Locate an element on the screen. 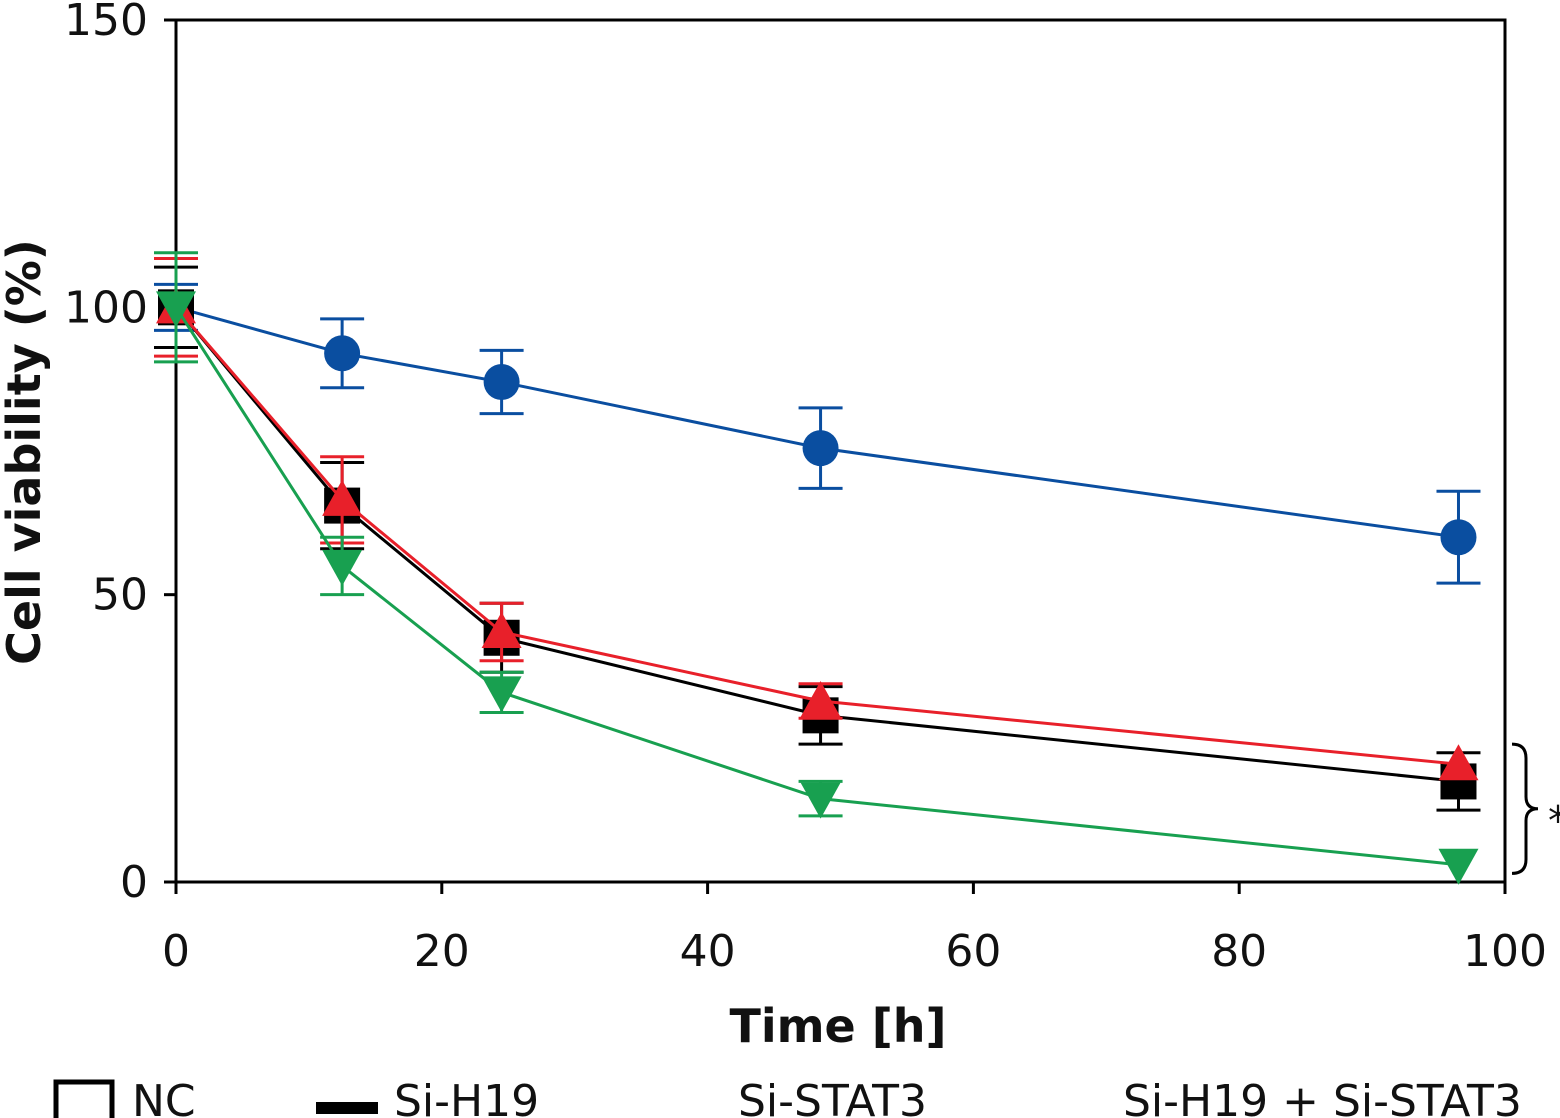 The height and width of the screenshot is (1118, 1560). x-tick-label: 100 is located at coordinates (1505, 951).